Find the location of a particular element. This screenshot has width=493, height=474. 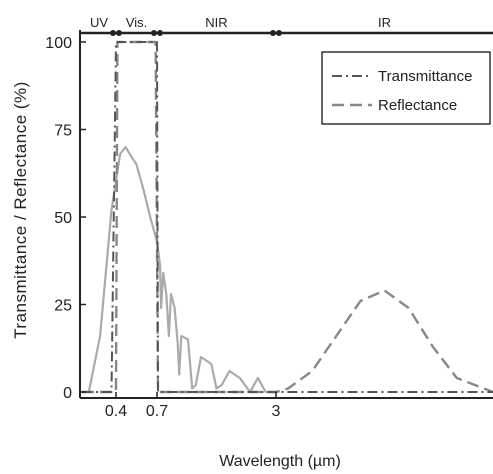

legend: Transmittance Reflectance is located at coordinates (406, 88).